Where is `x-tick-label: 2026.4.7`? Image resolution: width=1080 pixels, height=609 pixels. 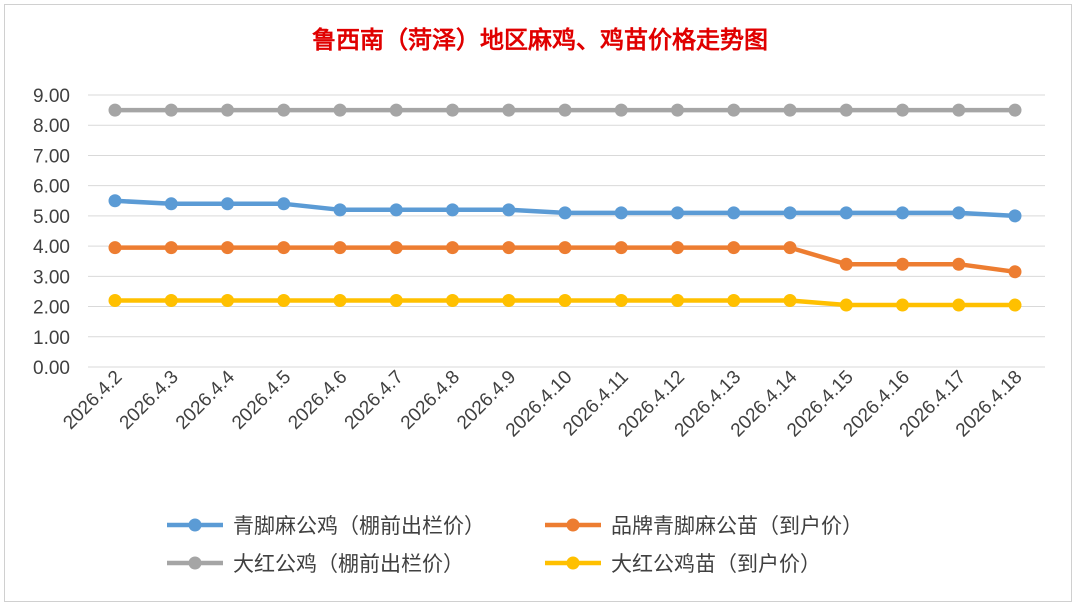
x-tick-label: 2026.4.7 is located at coordinates (374, 400).